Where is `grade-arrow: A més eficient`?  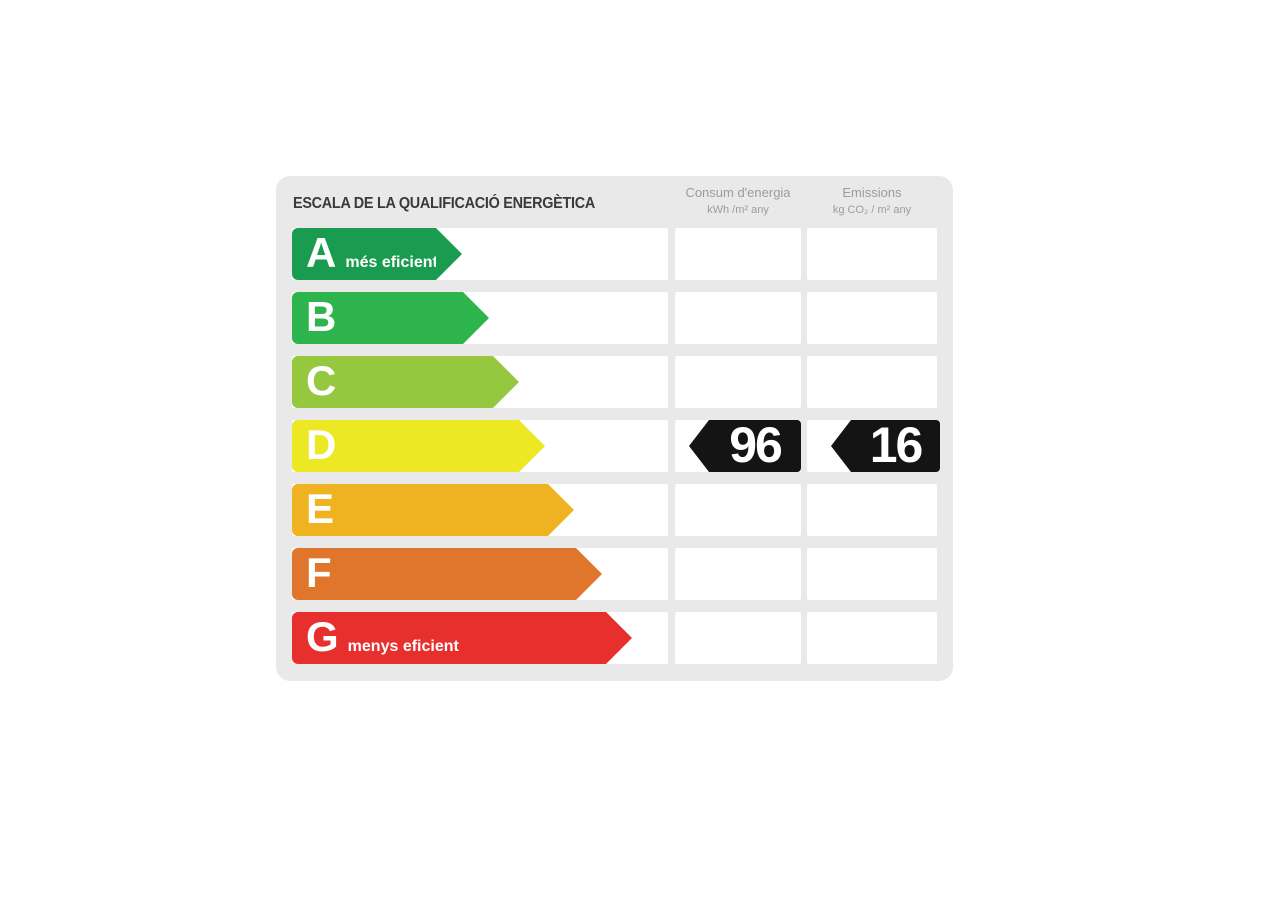
grade-arrow: A més eficient is located at coordinates (377, 254).